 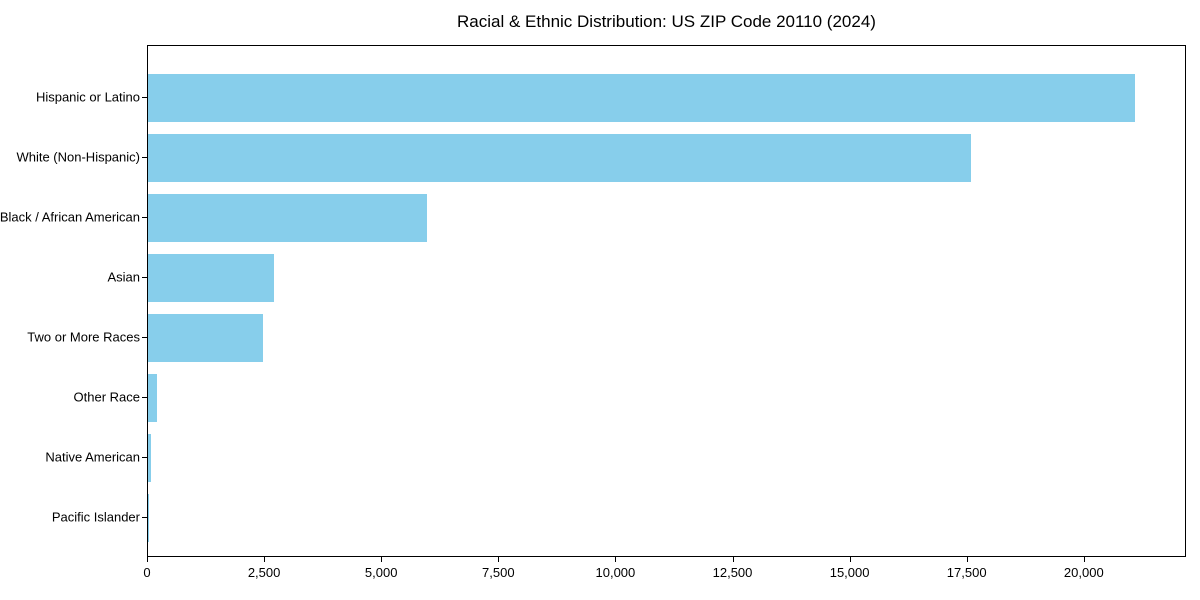 I want to click on bar-hispanic-or-latino, so click(x=641, y=98).